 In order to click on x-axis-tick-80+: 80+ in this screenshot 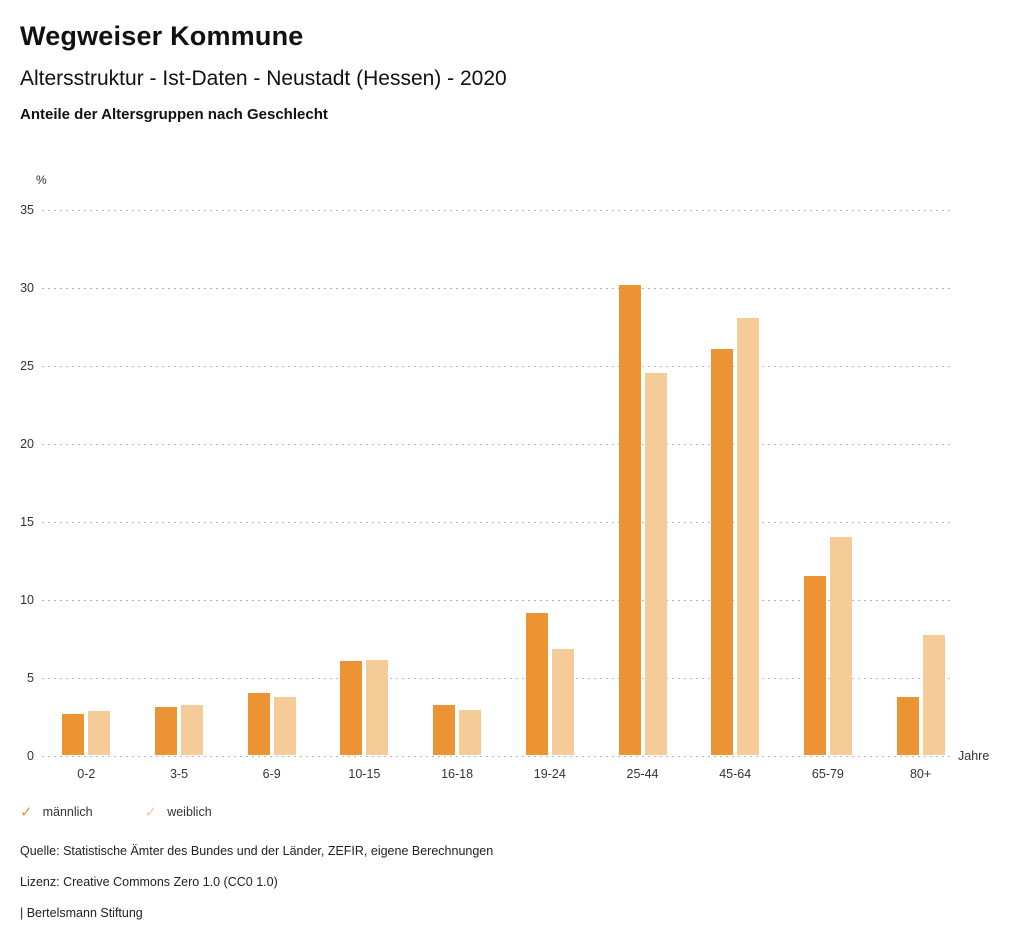, I will do `click(920, 774)`.